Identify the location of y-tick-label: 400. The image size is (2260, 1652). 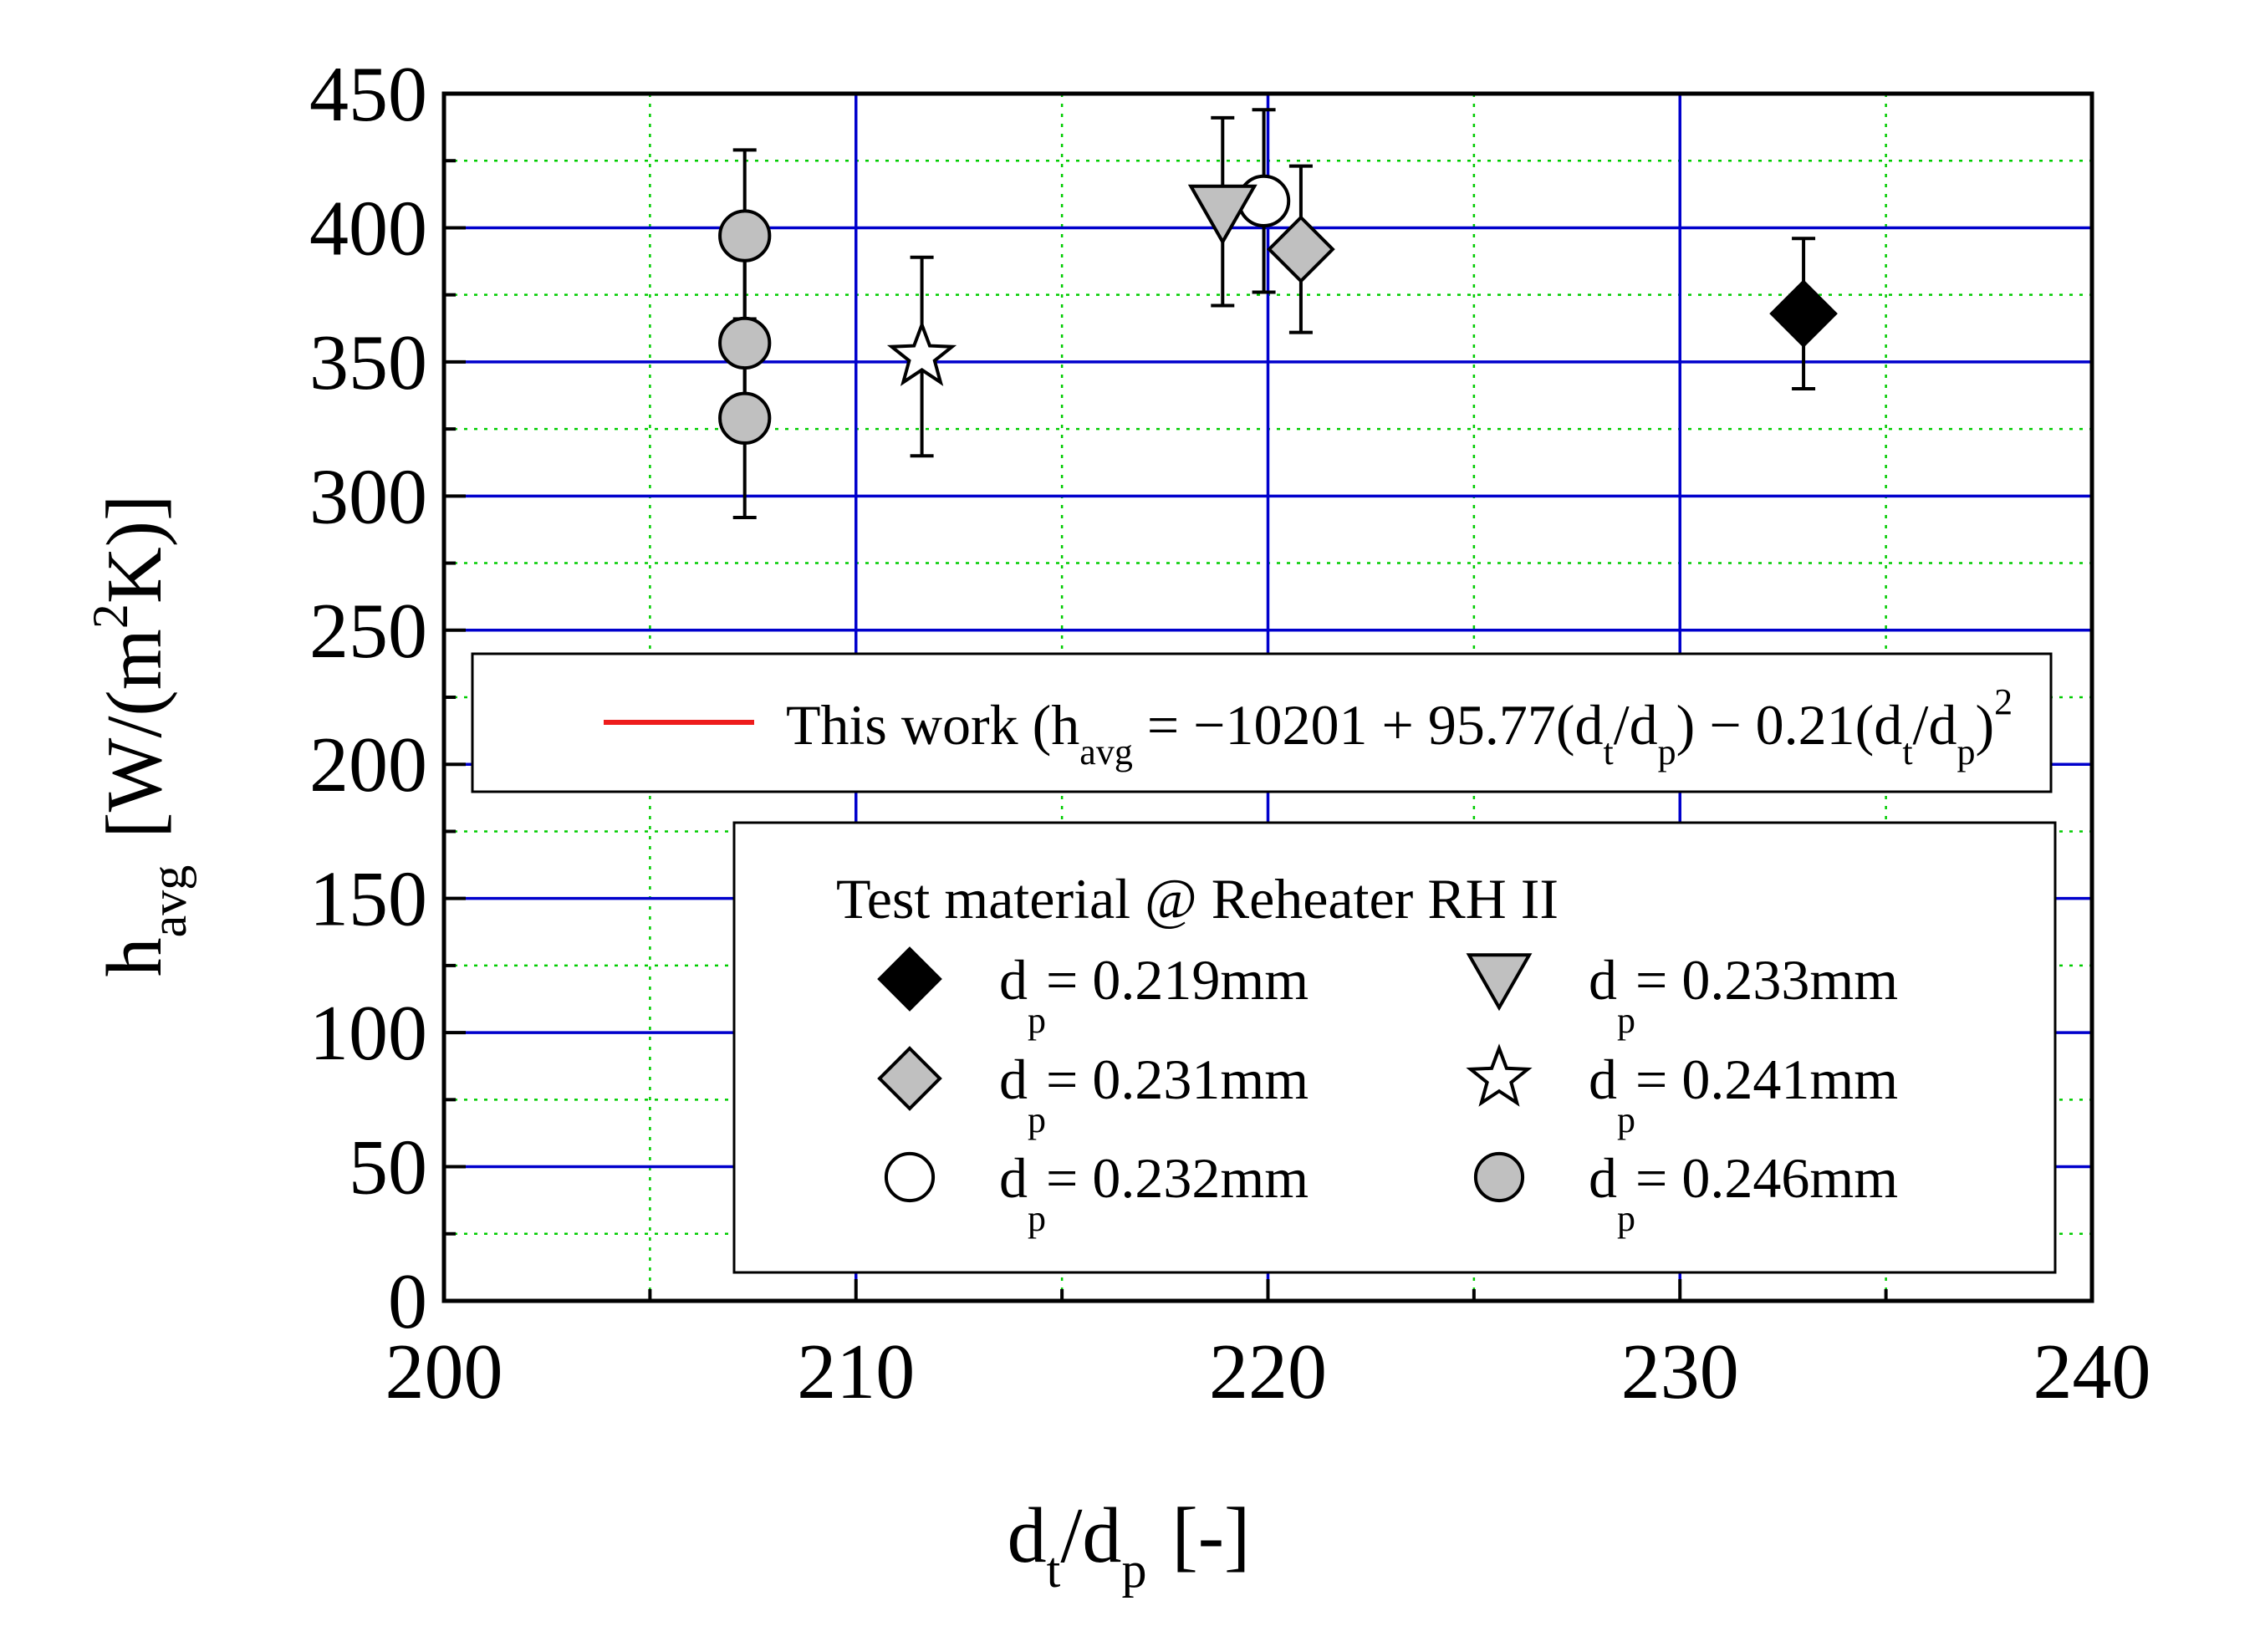
(368, 228).